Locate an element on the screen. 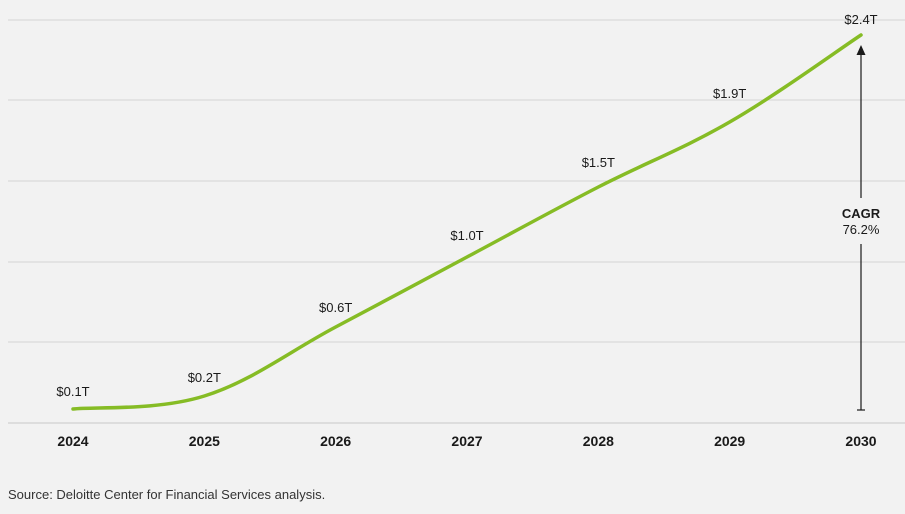 The image size is (905, 514). cagr-annotation: CAGR 76.2% is located at coordinates (861, 228).